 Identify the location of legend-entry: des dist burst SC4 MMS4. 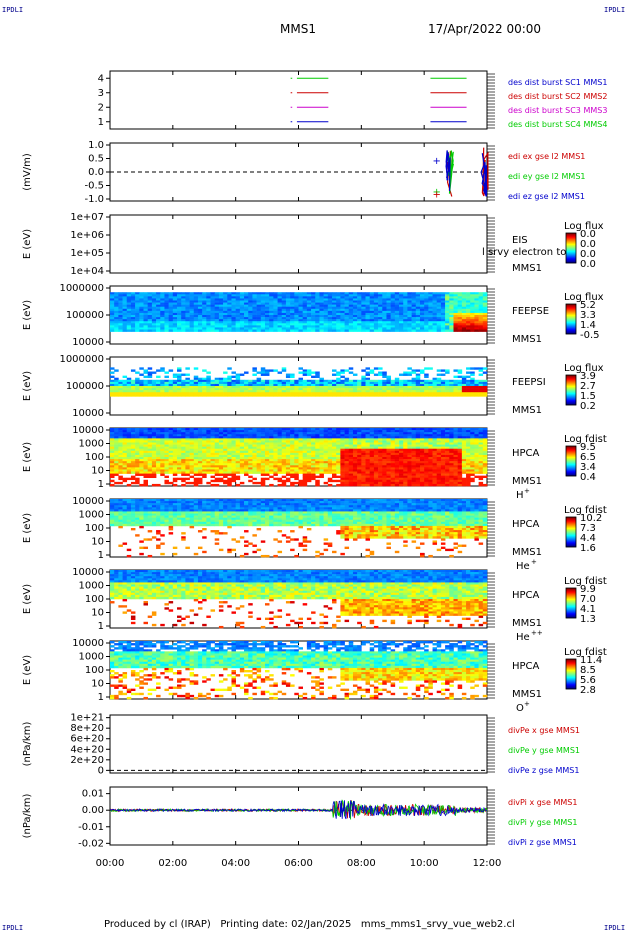
(557, 124).